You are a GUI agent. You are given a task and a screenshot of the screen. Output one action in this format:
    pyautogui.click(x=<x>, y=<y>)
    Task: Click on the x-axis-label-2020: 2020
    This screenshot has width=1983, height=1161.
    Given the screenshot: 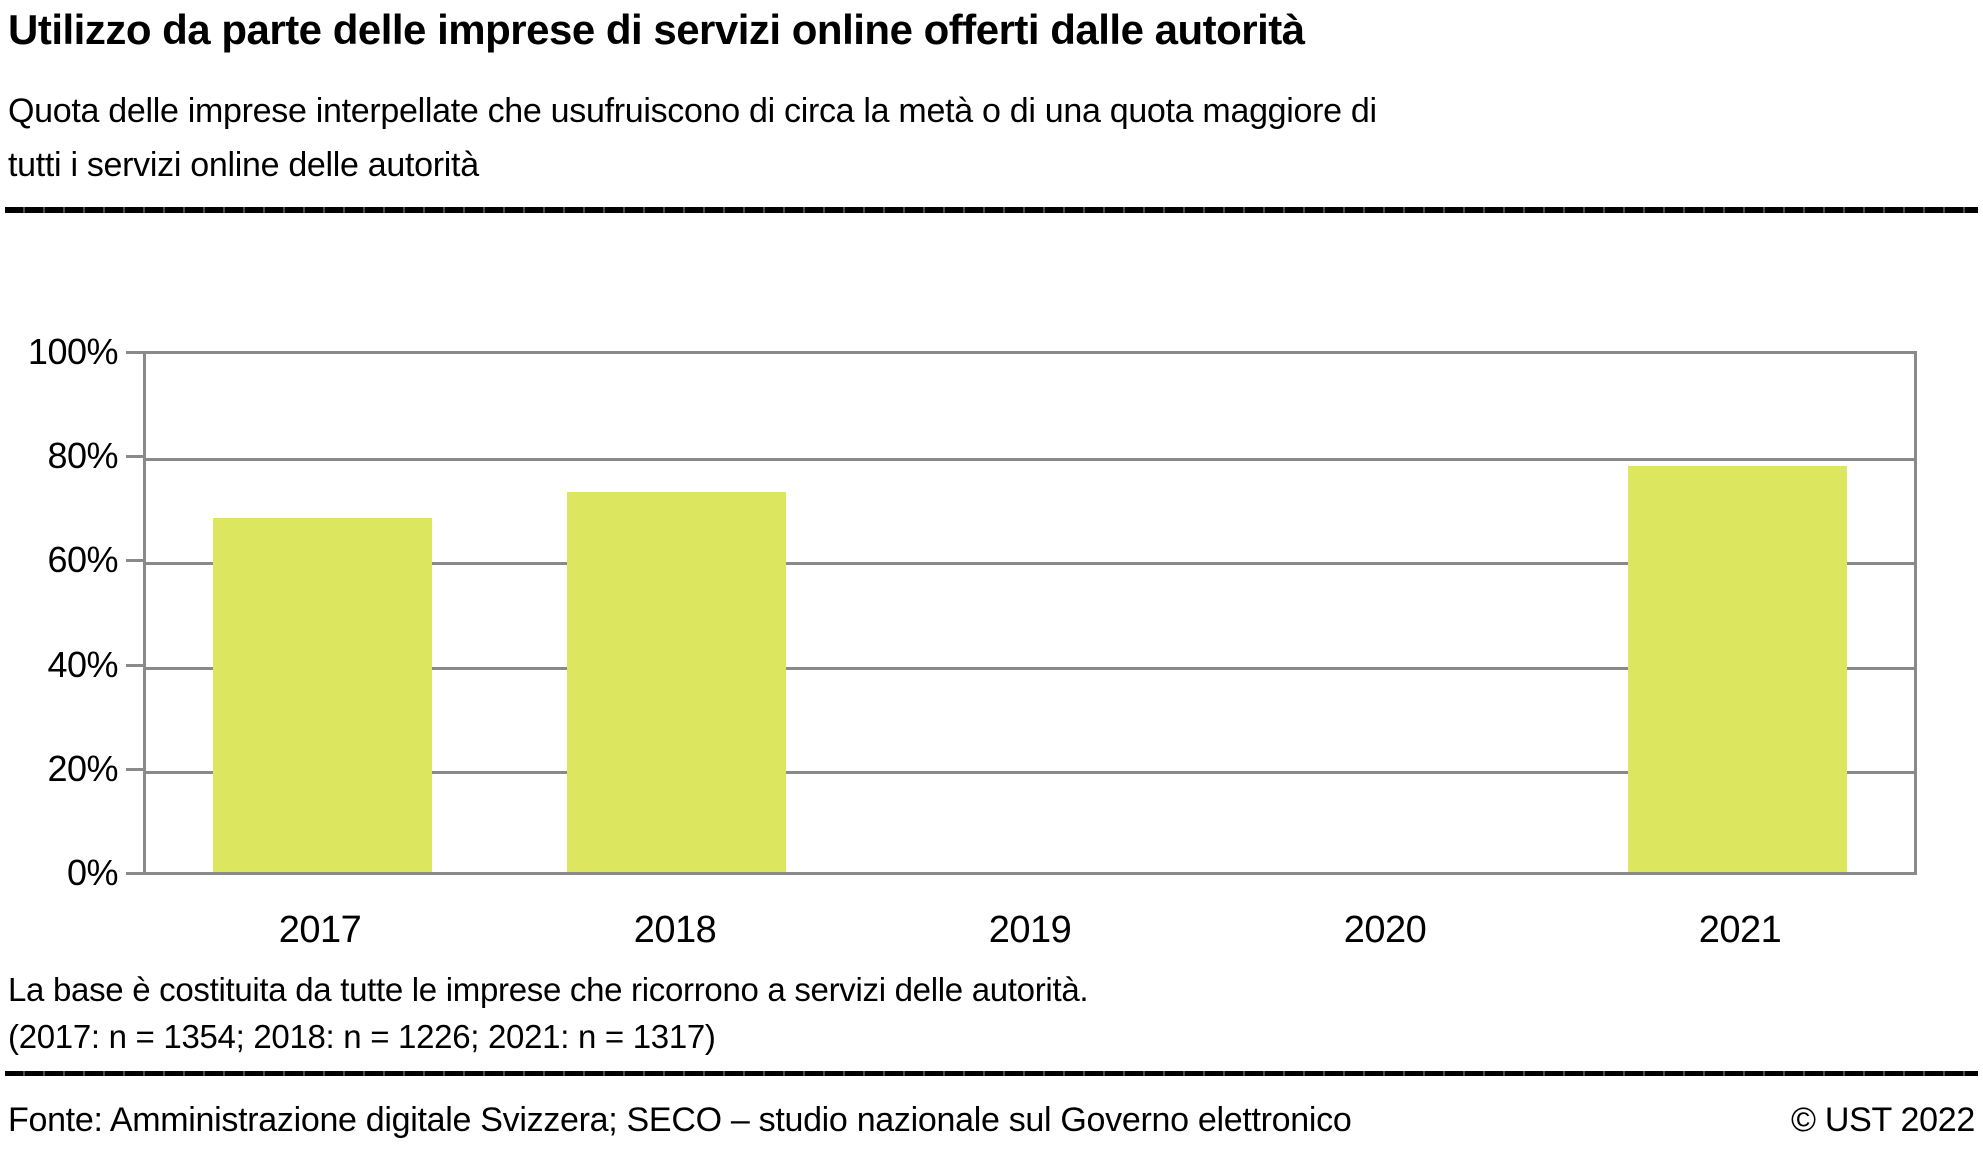 What is the action you would take?
    pyautogui.click(x=1385, y=930)
    